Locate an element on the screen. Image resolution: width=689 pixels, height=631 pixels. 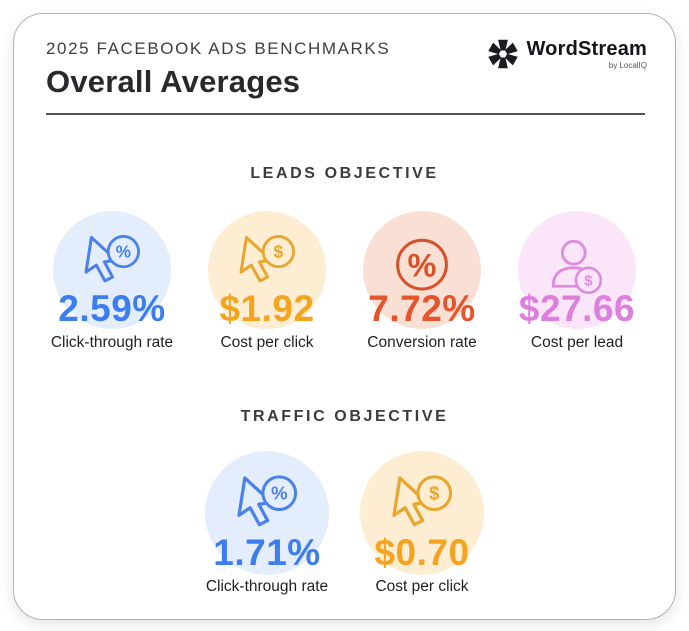
person-dollar-icon: $ is located at coordinates (577, 267).